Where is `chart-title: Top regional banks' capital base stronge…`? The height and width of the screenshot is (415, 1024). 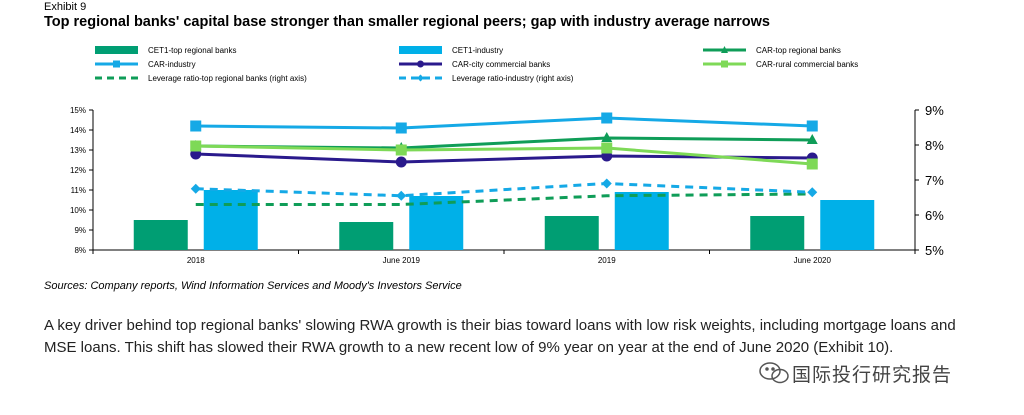
chart-title: Top regional banks' capital base stronge… is located at coordinates (407, 22).